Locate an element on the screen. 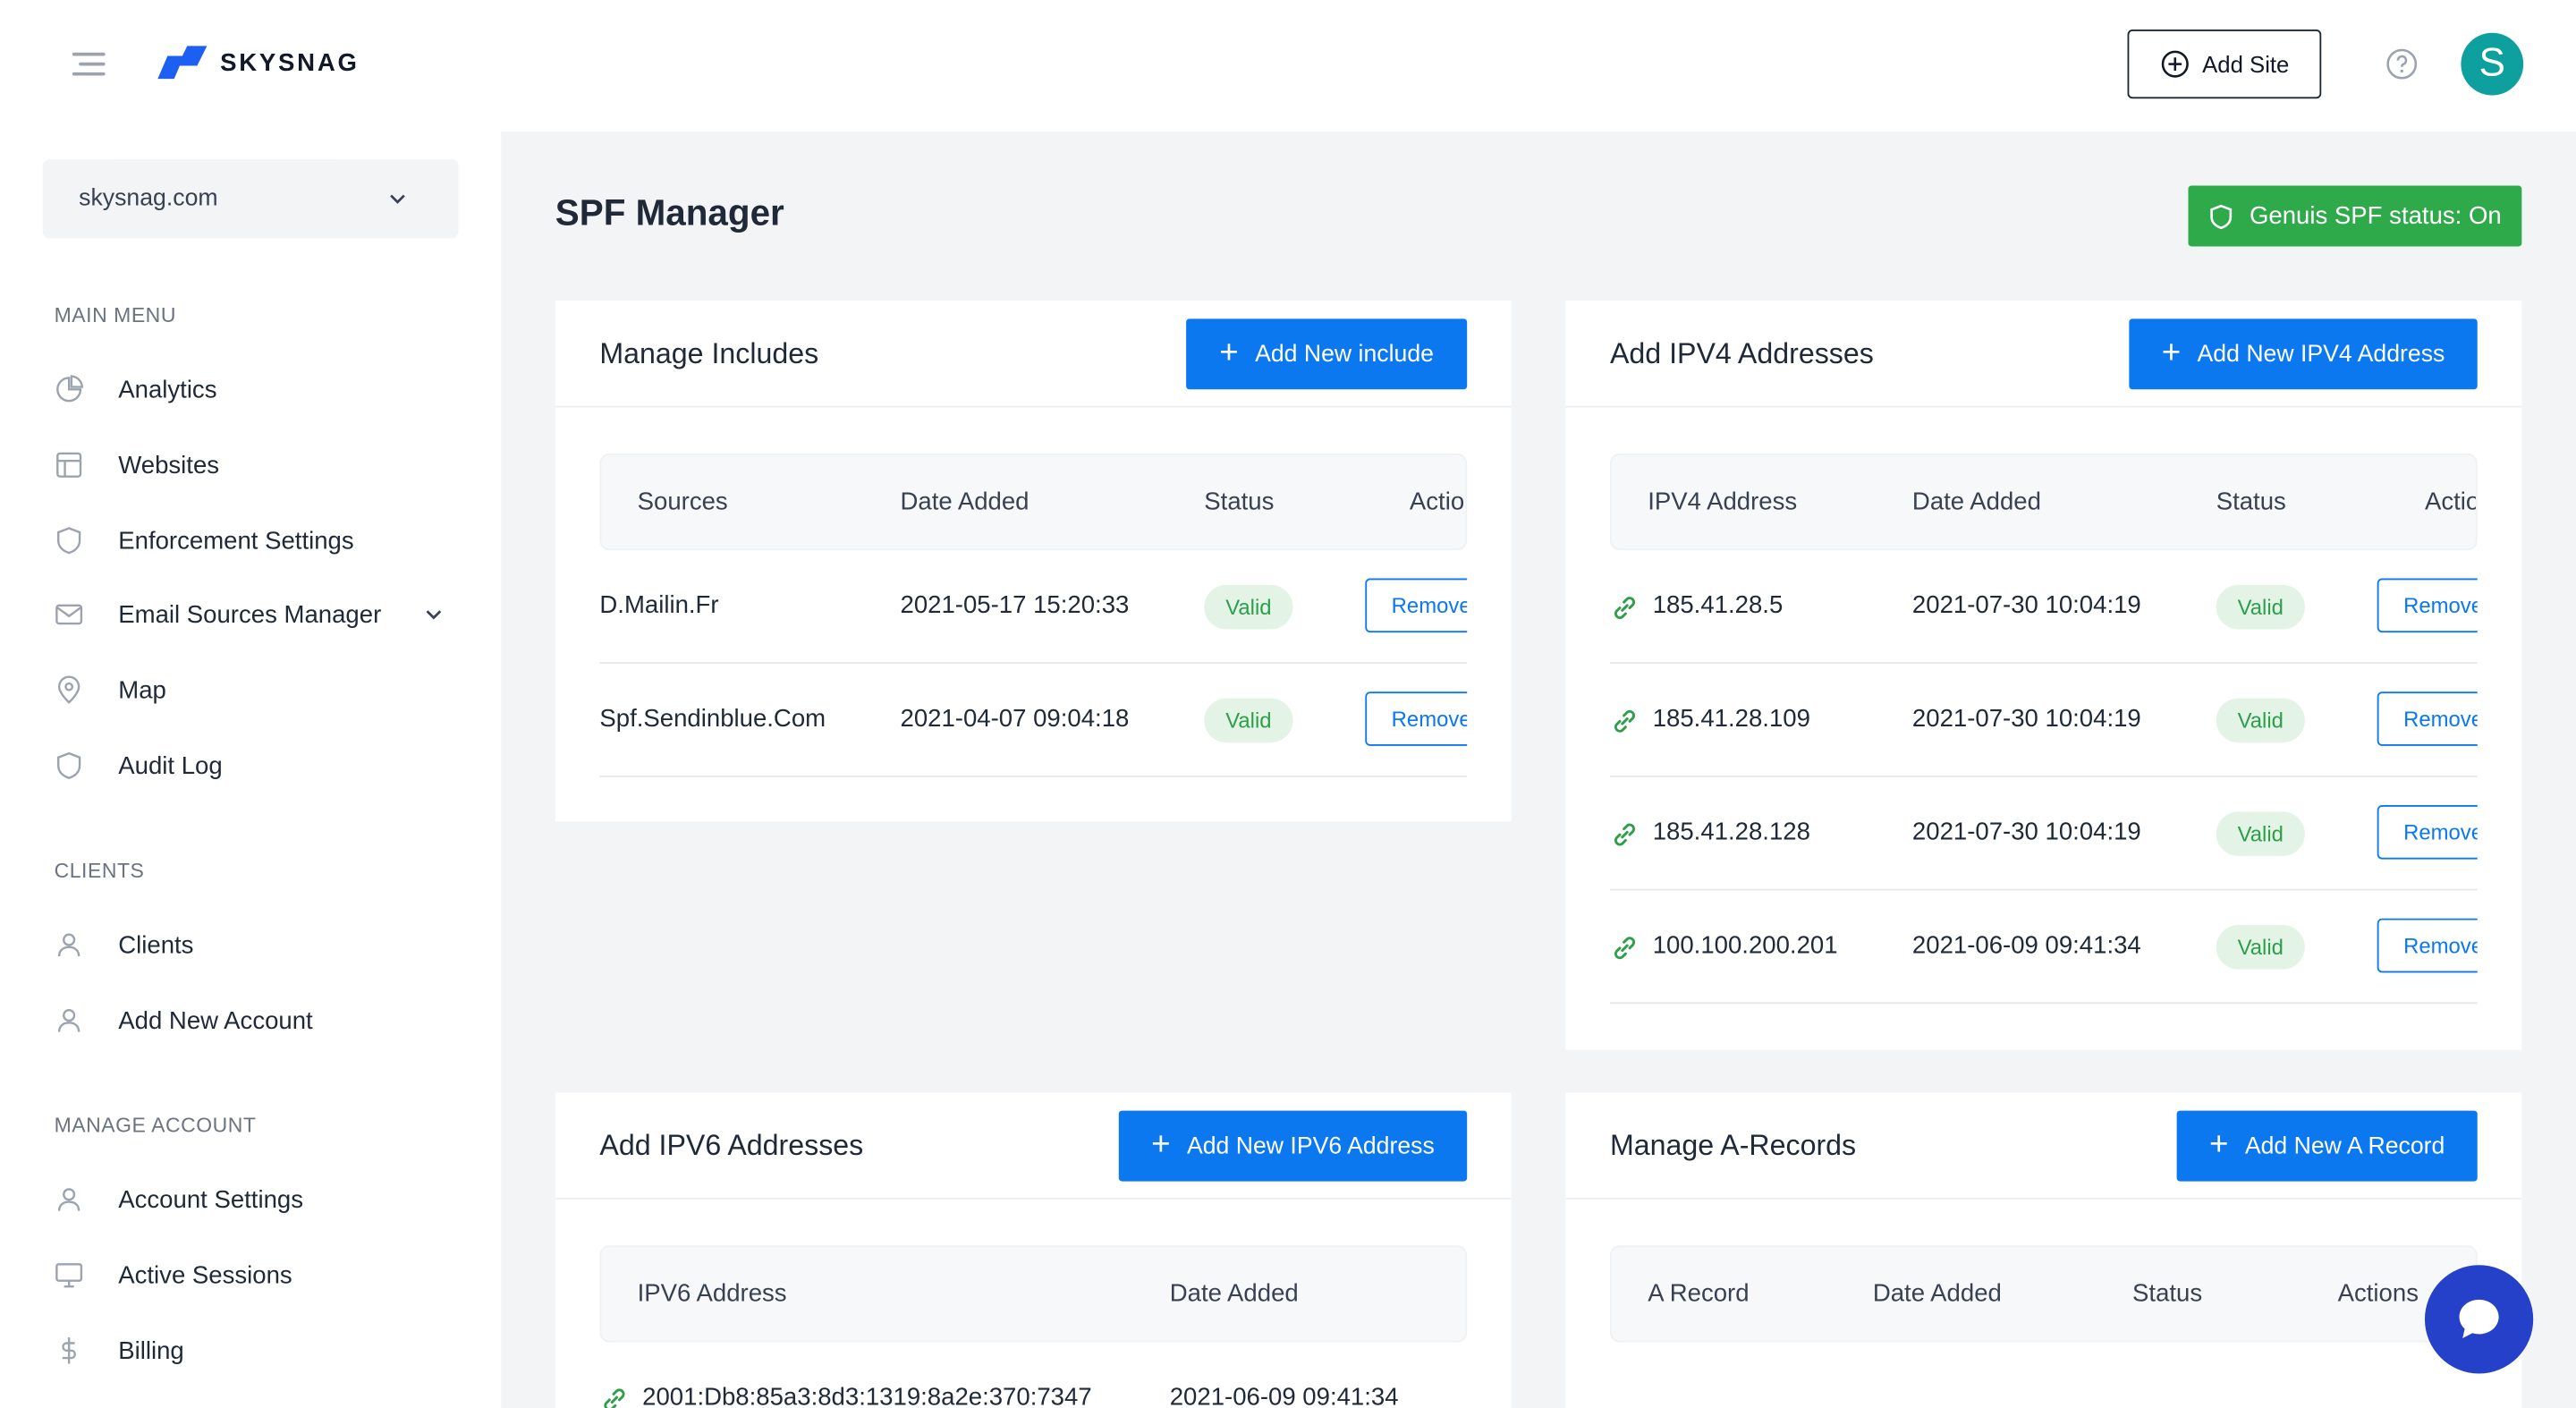 This screenshot has height=1408, width=2576. ipv4-address-cell: 185.41.28.5 is located at coordinates (1718, 605).